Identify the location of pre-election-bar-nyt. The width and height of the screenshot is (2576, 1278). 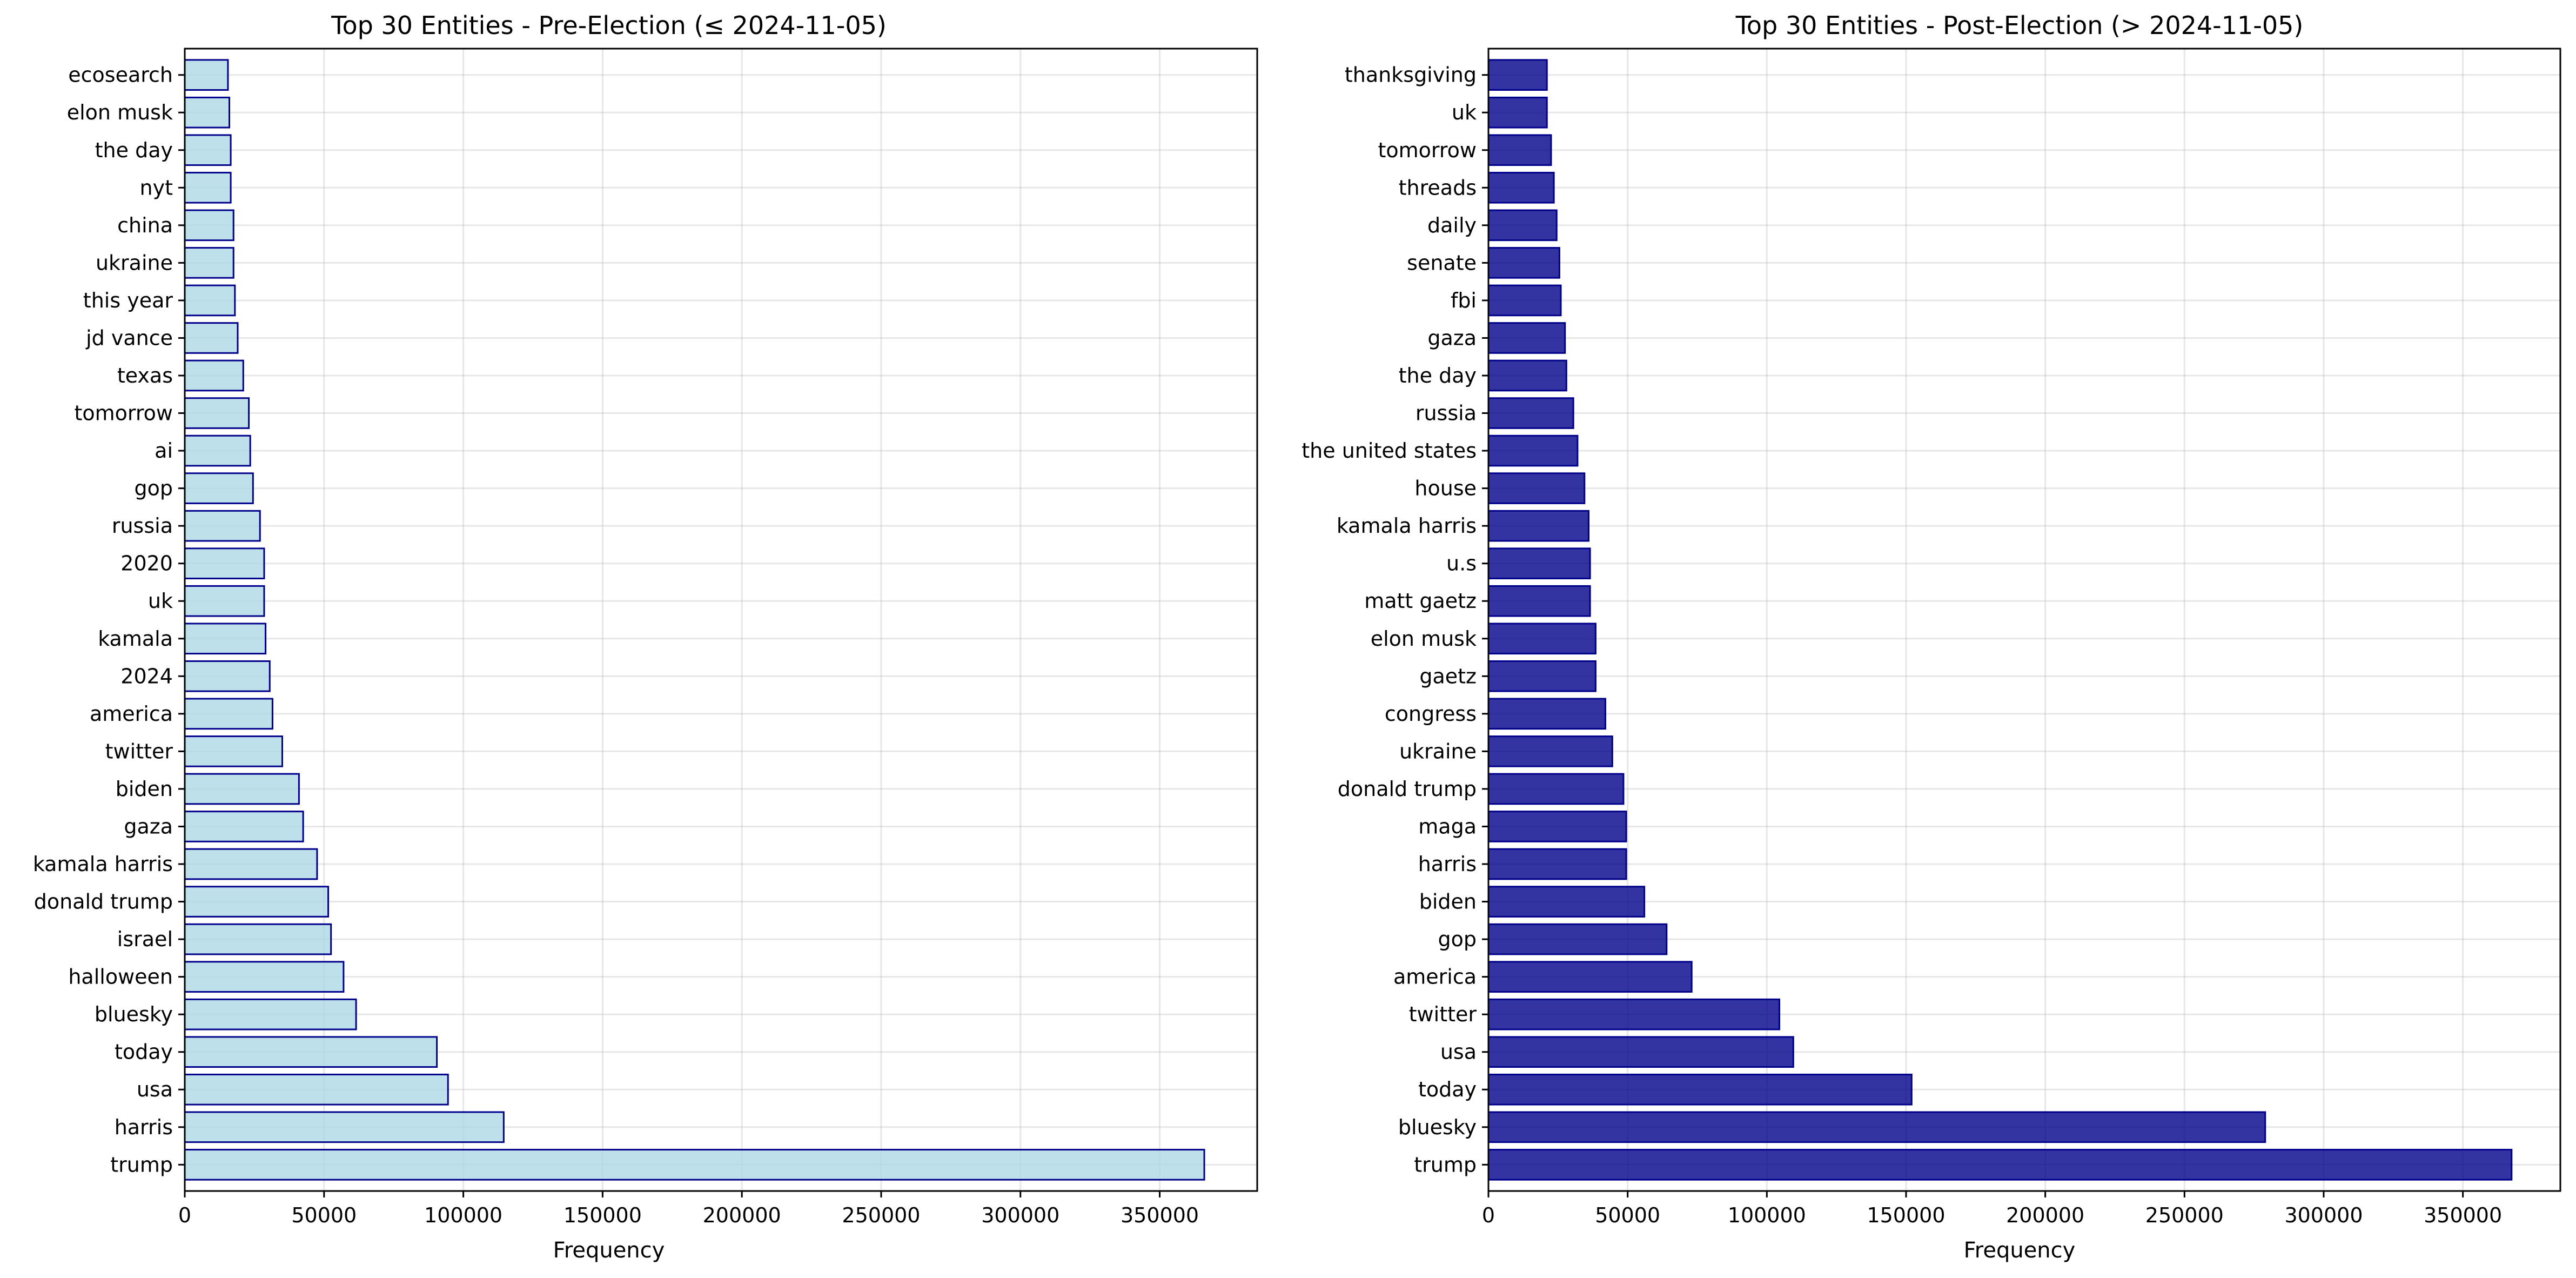
(208, 187).